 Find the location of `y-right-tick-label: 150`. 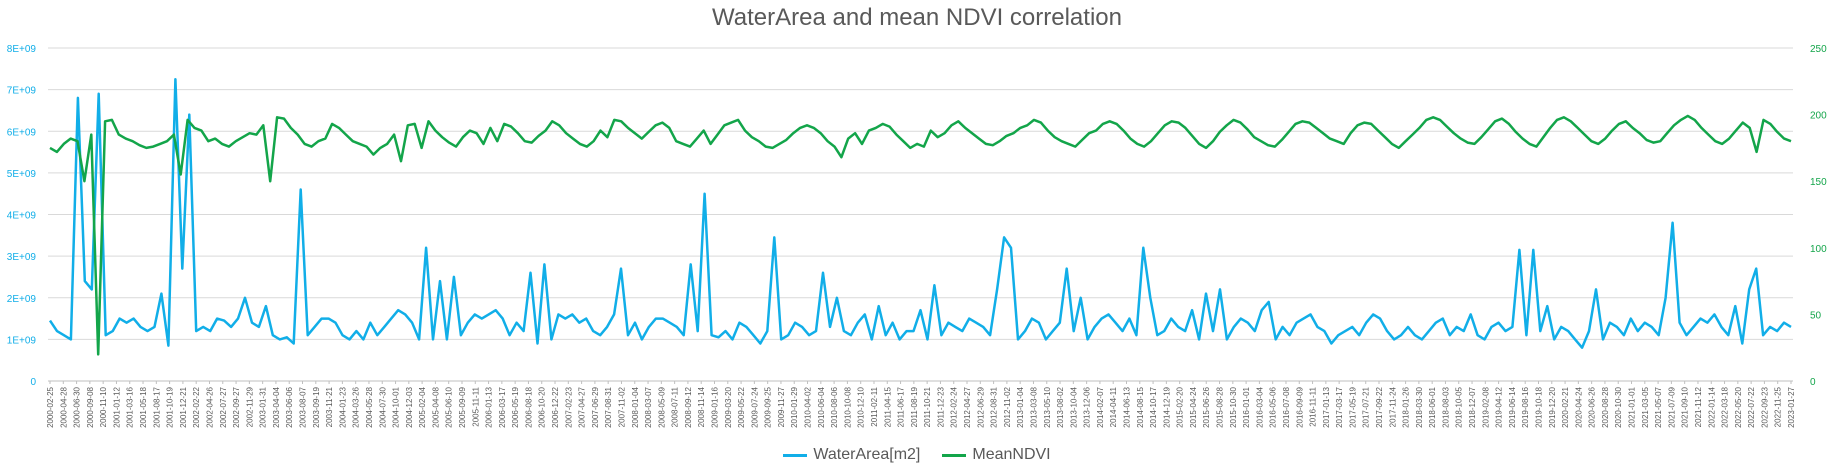

y-right-tick-label: 150 is located at coordinates (1818, 182).